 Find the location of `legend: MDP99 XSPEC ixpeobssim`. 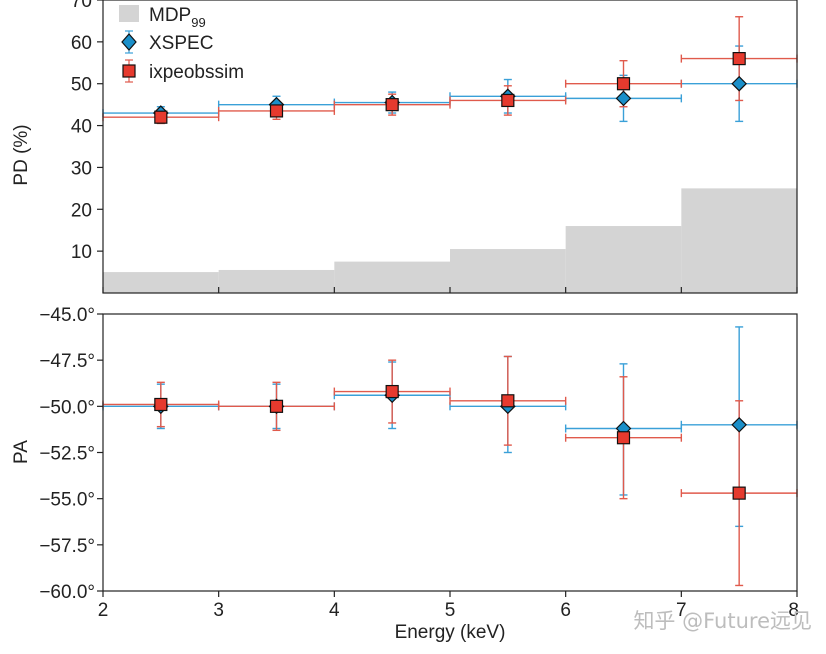

legend: MDP99 XSPEC ixpeobssim is located at coordinates (181, 44).